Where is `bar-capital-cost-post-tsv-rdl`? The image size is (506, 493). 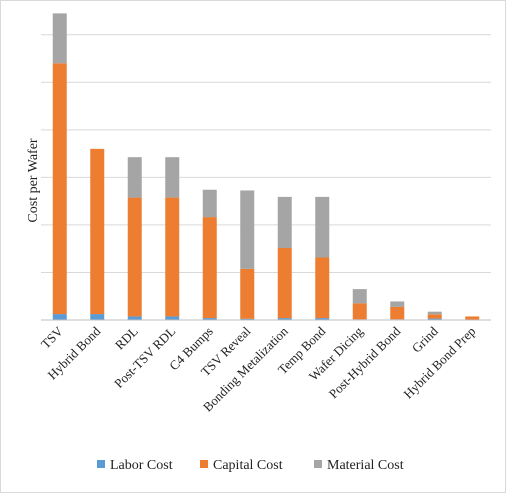 bar-capital-cost-post-tsv-rdl is located at coordinates (172, 257).